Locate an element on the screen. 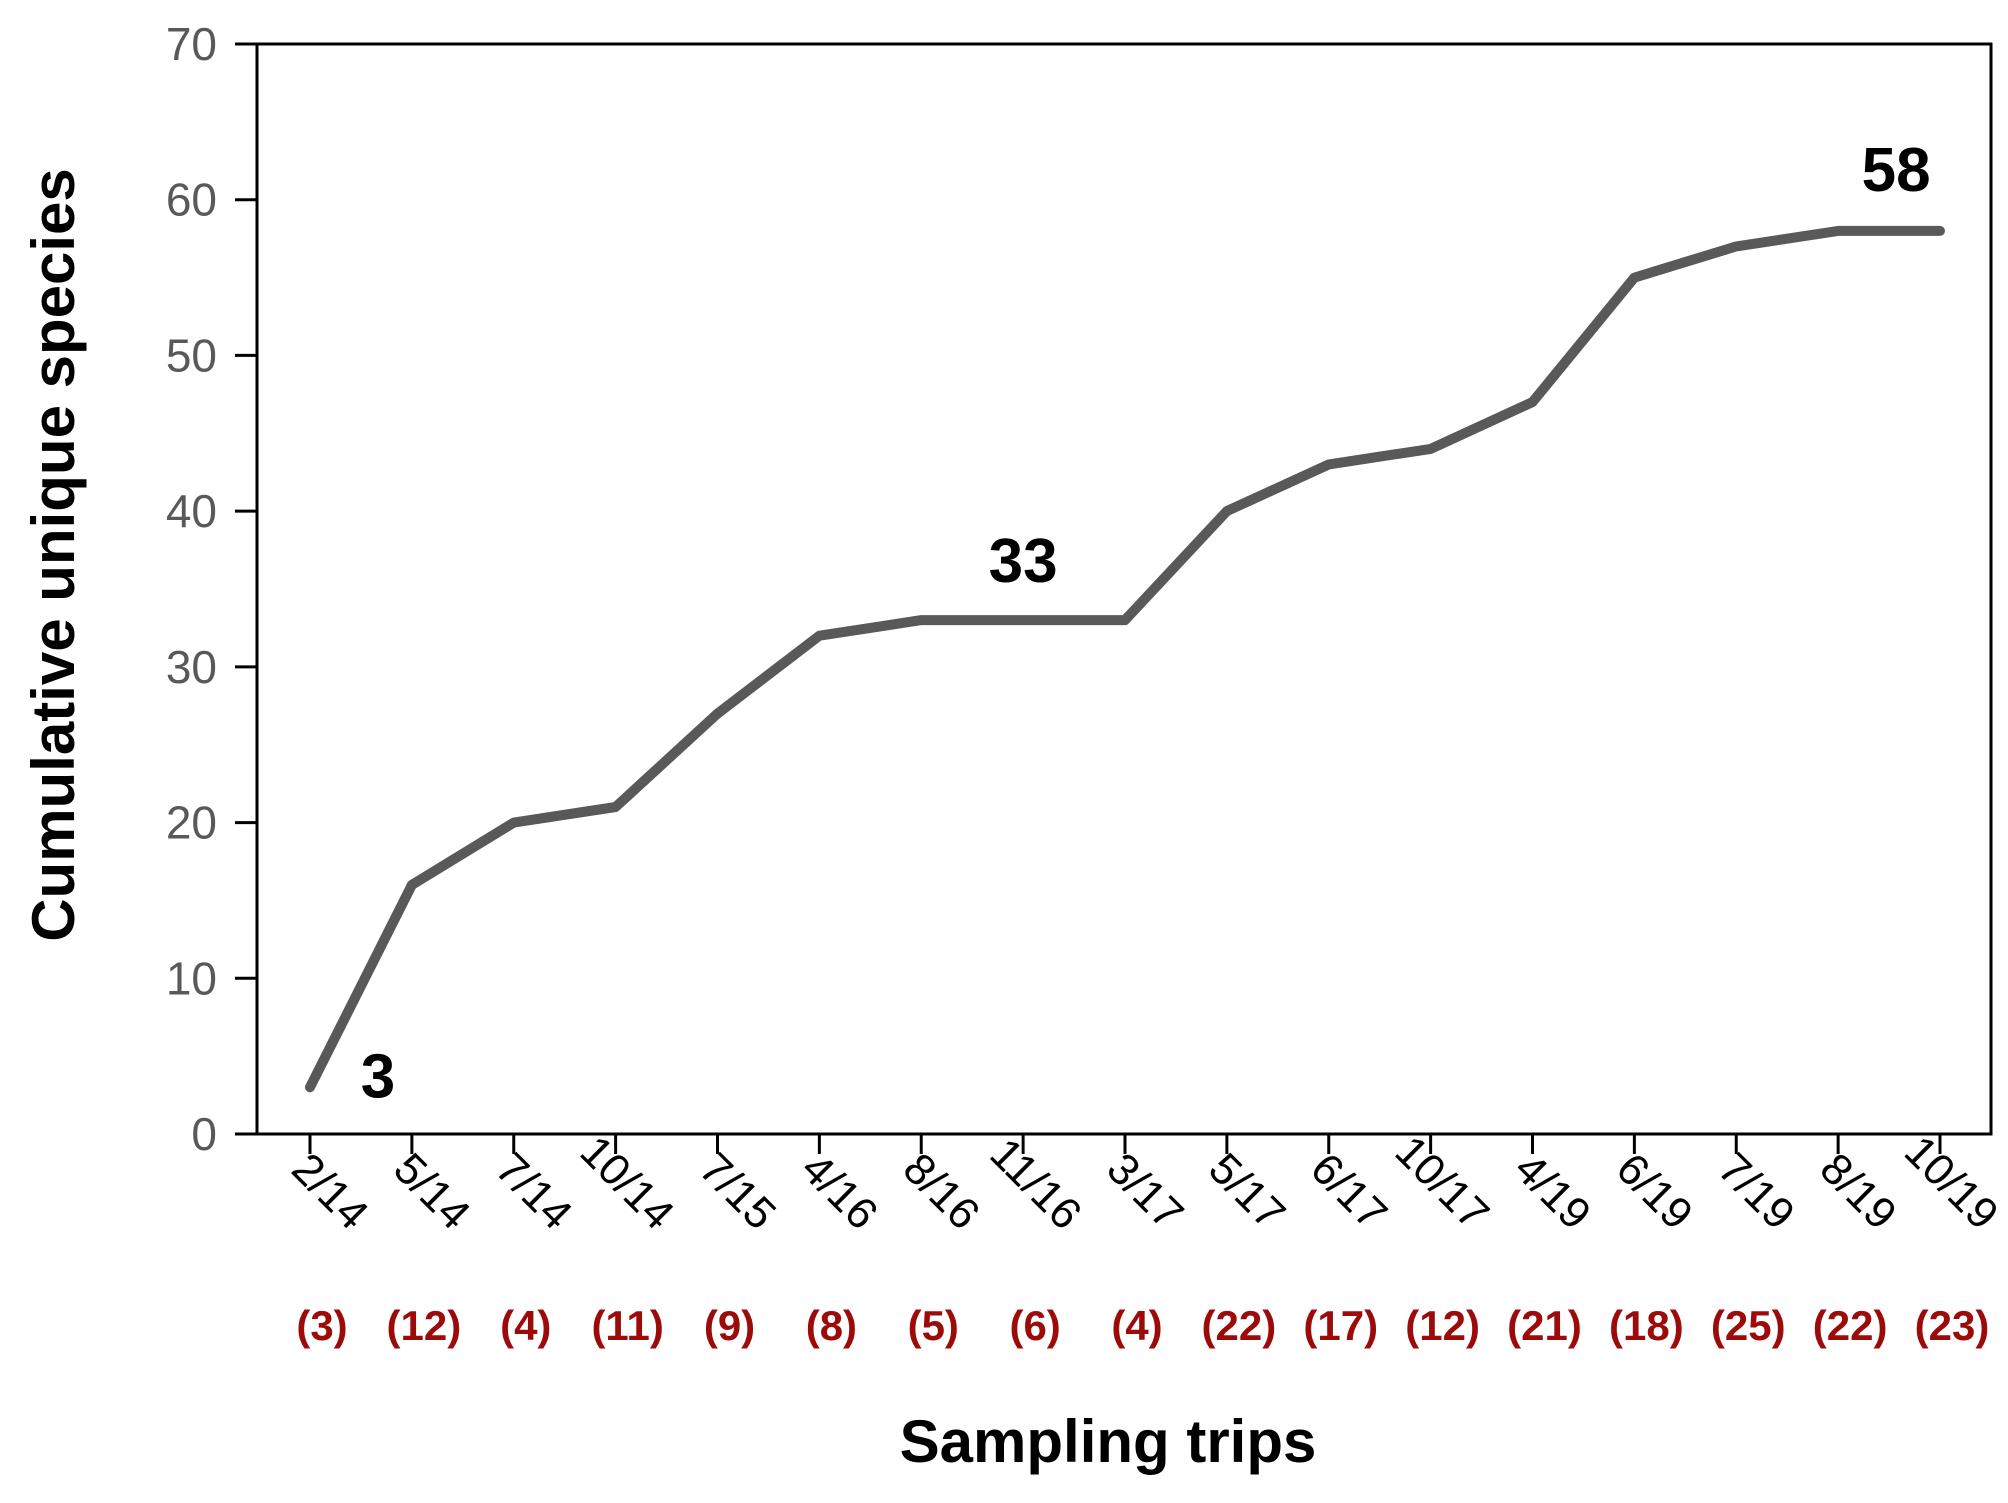  y-tick-label: 70 is located at coordinates (191, 44).